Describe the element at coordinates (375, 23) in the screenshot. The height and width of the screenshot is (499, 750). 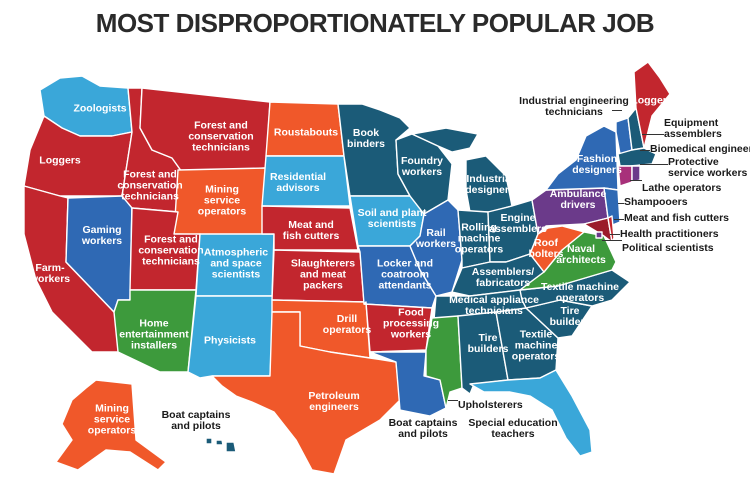
I see `map-title: MOST DISPROPORTIONATELY POPULAR JOB` at that location.